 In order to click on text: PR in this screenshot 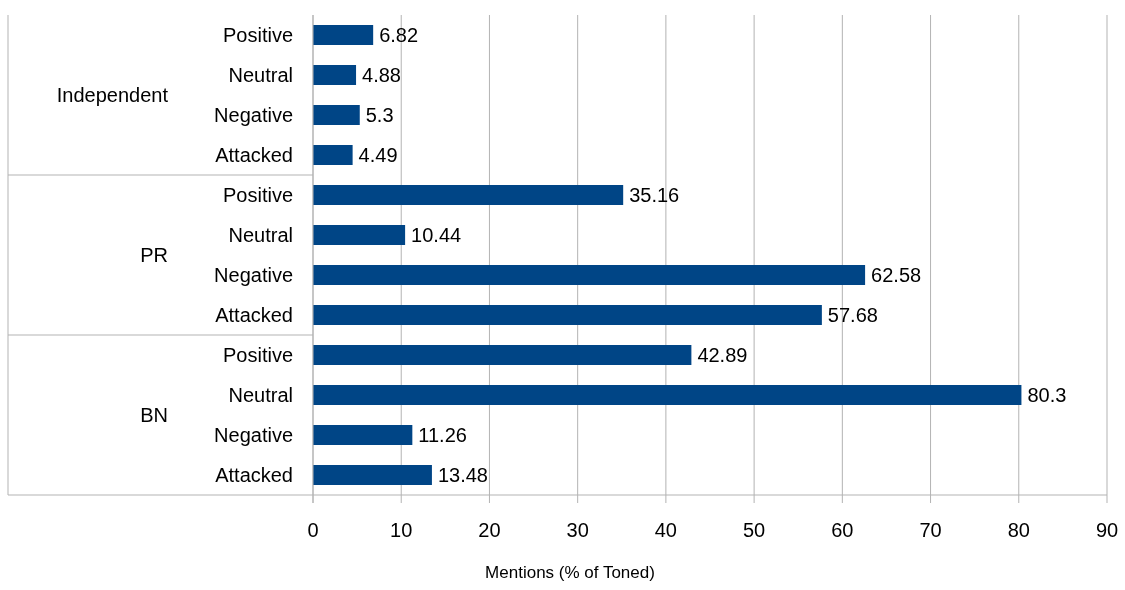, I will do `click(154, 255)`.